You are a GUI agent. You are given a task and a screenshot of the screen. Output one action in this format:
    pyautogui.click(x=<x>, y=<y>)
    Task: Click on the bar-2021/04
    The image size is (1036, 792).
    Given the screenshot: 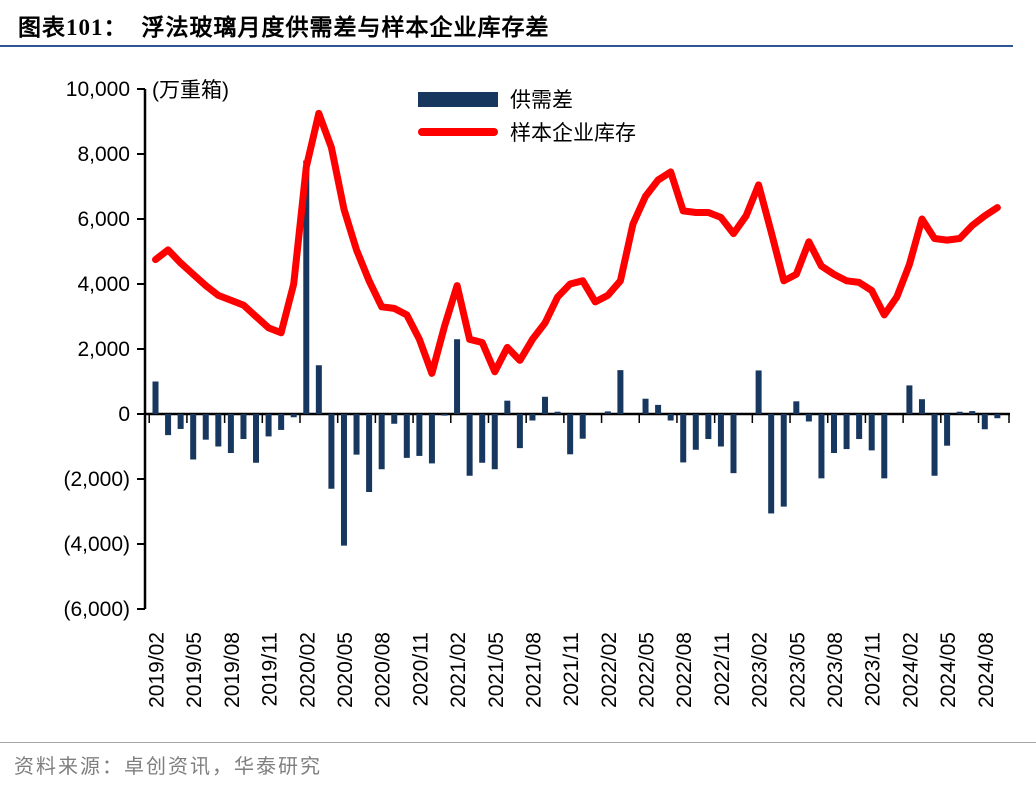 What is the action you would take?
    pyautogui.click(x=482, y=438)
    